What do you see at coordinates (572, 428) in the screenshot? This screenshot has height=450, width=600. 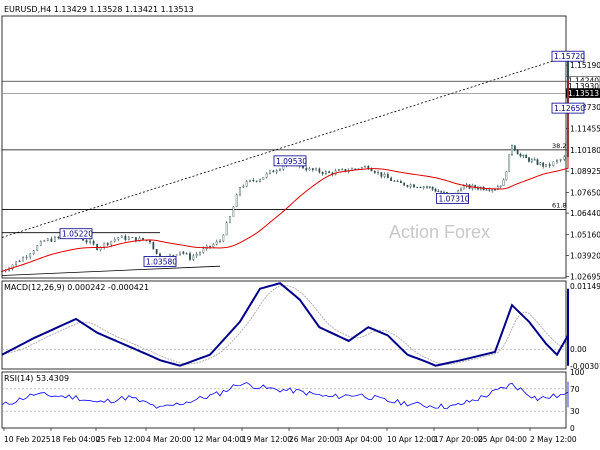 I see `rsi-tick-label: 0` at bounding box center [572, 428].